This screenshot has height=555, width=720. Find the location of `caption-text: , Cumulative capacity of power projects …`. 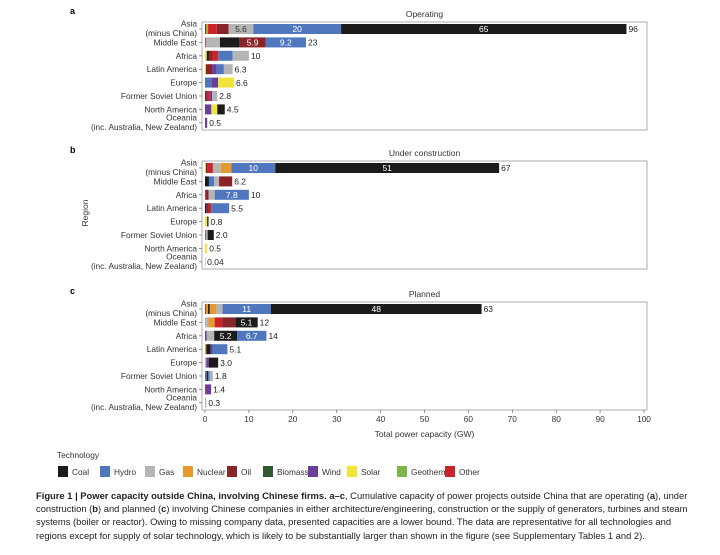

caption-text: , Cumulative capacity of power projects … is located at coordinates (497, 495).